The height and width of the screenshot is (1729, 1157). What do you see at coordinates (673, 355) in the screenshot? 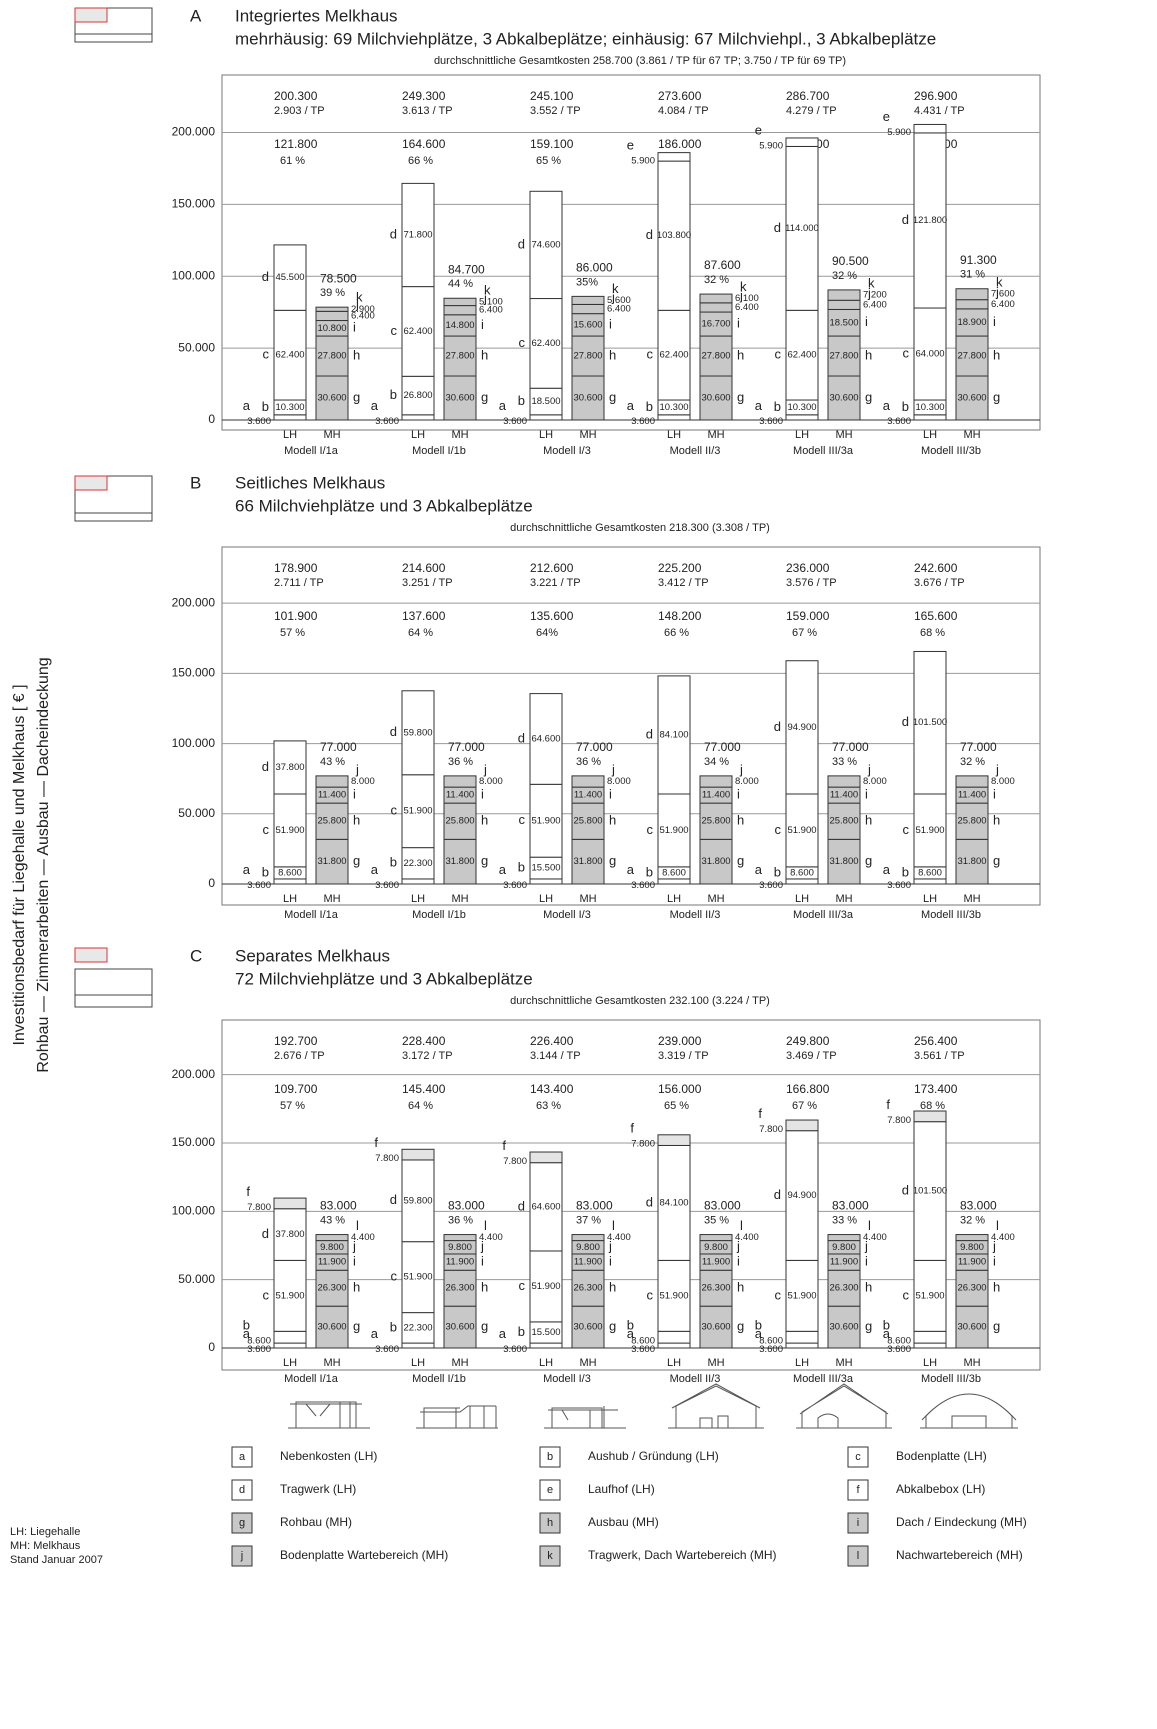
I see `segment-value-label: 62.400` at bounding box center [673, 355].